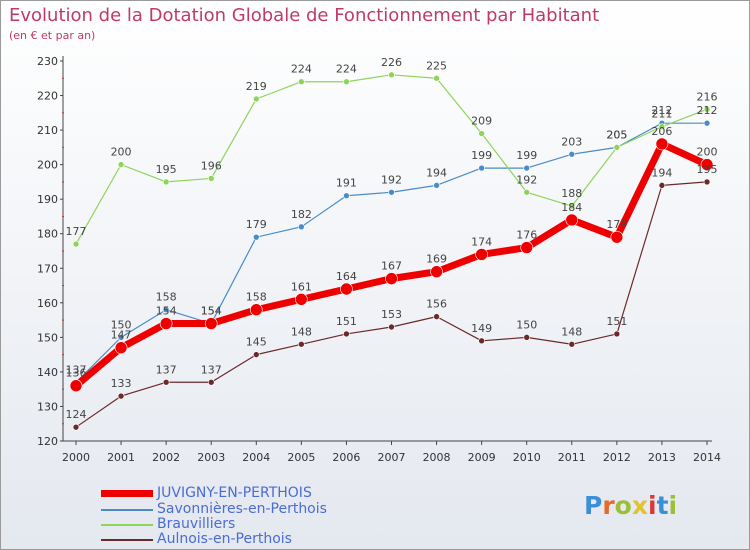  I want to click on x-tick-label: 2009, so click(482, 457).